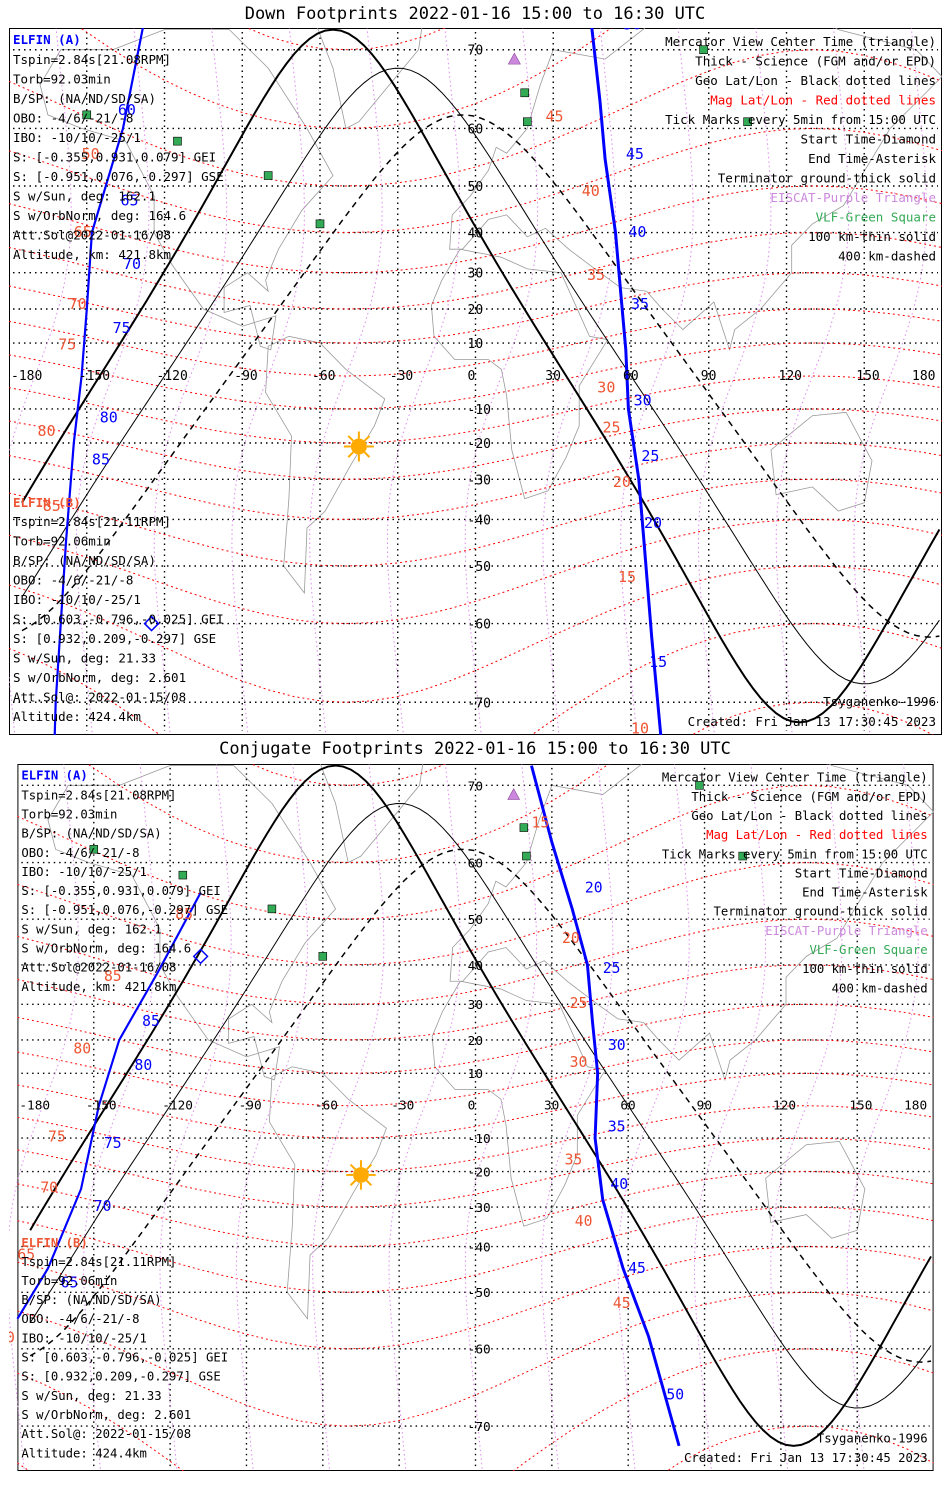 This screenshot has height=1500, width=950. I want to click on legend-line: Start Time-Diamond, so click(861, 873).